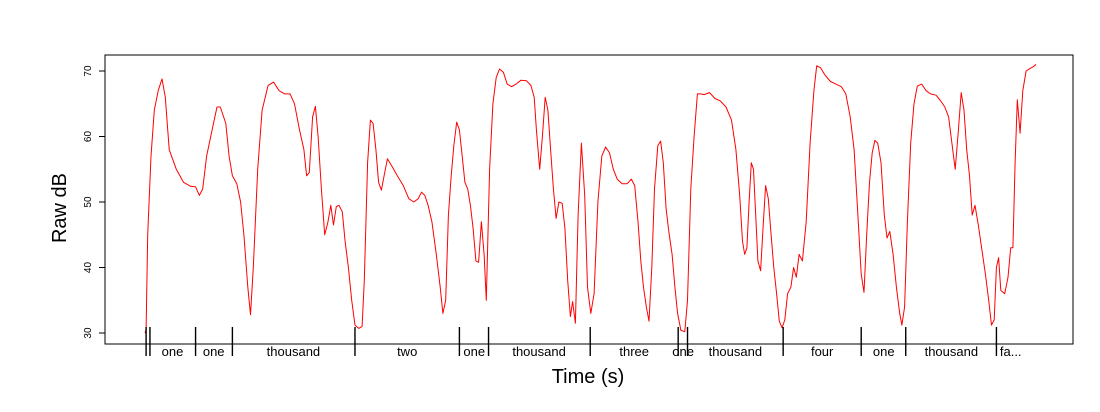 The height and width of the screenshot is (412, 1100). I want to click on segment-label: four, so click(822, 351).